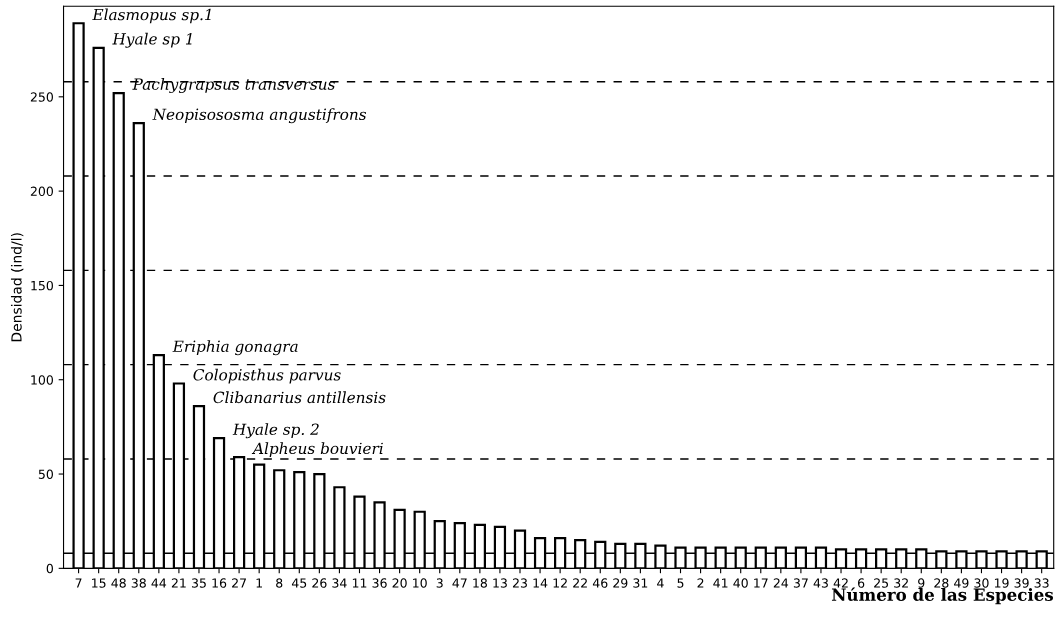  I want to click on x-tick-label: 45, so click(299, 583).